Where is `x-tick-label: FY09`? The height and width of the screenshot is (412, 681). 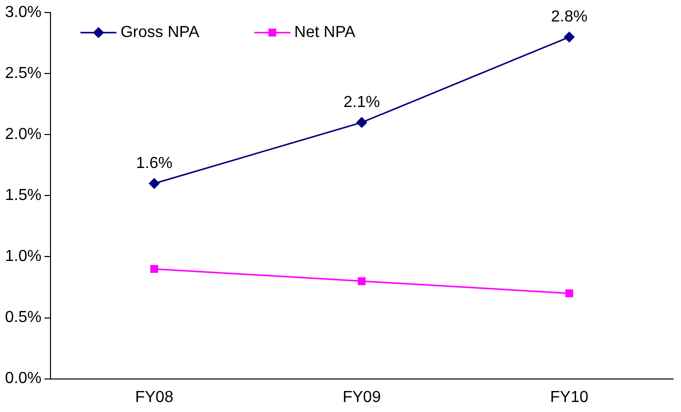
x-tick-label: FY09 is located at coordinates (361, 397).